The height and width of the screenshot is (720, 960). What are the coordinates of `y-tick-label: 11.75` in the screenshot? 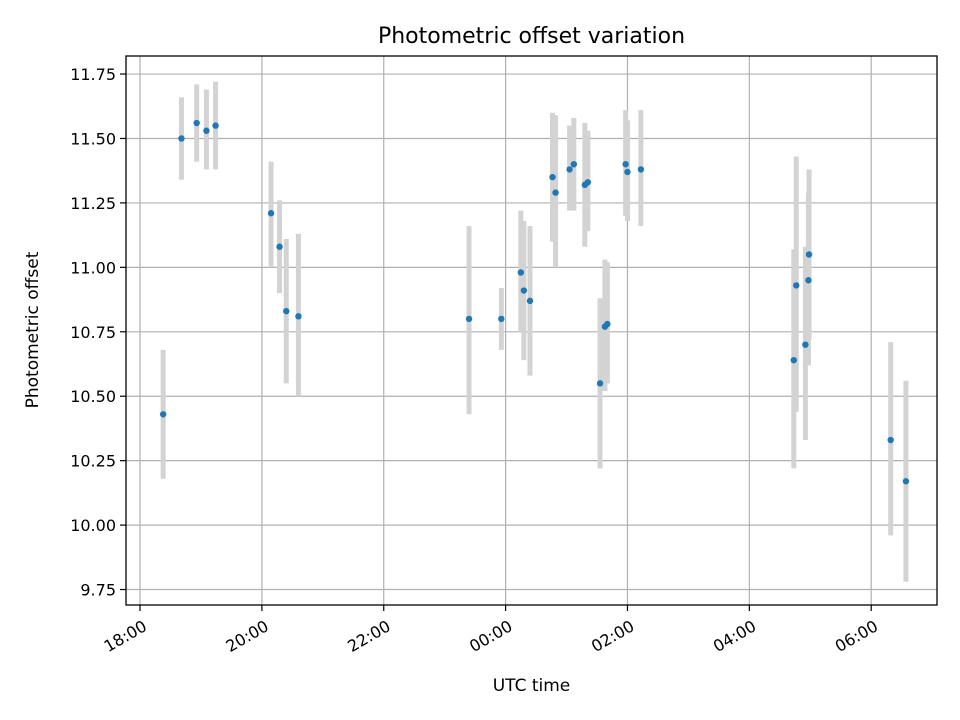 It's located at (93, 74).